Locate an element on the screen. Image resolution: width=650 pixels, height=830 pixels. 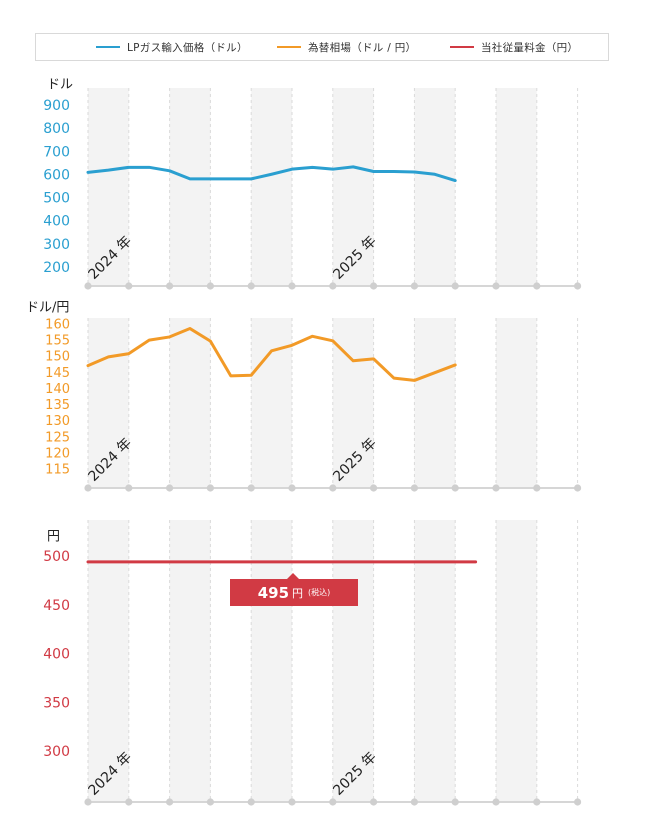
legend-item-exchange-rate: 為替相場（ドル / 円） is located at coordinates (346, 47).